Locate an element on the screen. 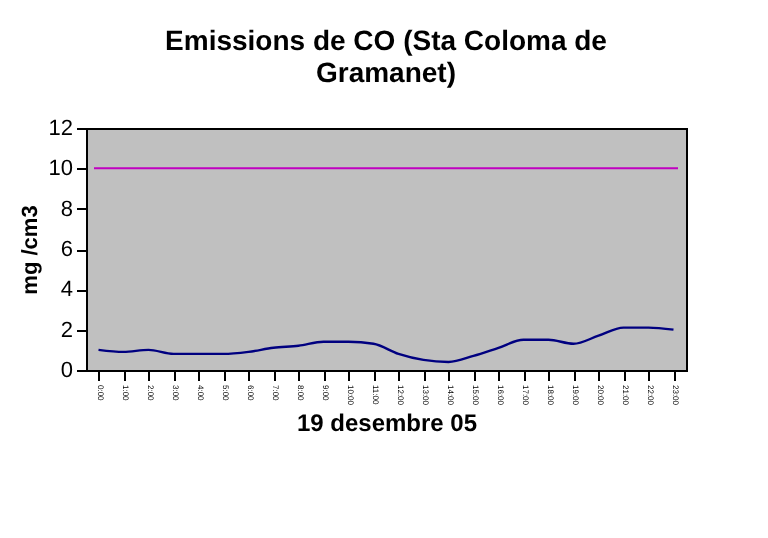  y-tick-label: 8 is located at coordinates (66, 209).